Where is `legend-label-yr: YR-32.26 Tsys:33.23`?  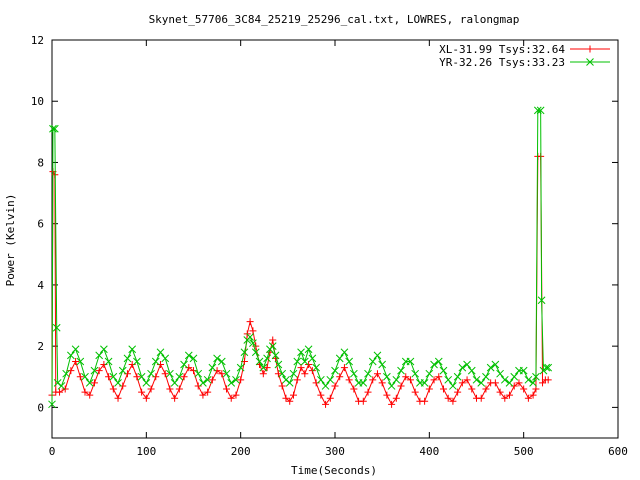
legend-label-yr: YR-32.26 Tsys:33.23 is located at coordinates (502, 62).